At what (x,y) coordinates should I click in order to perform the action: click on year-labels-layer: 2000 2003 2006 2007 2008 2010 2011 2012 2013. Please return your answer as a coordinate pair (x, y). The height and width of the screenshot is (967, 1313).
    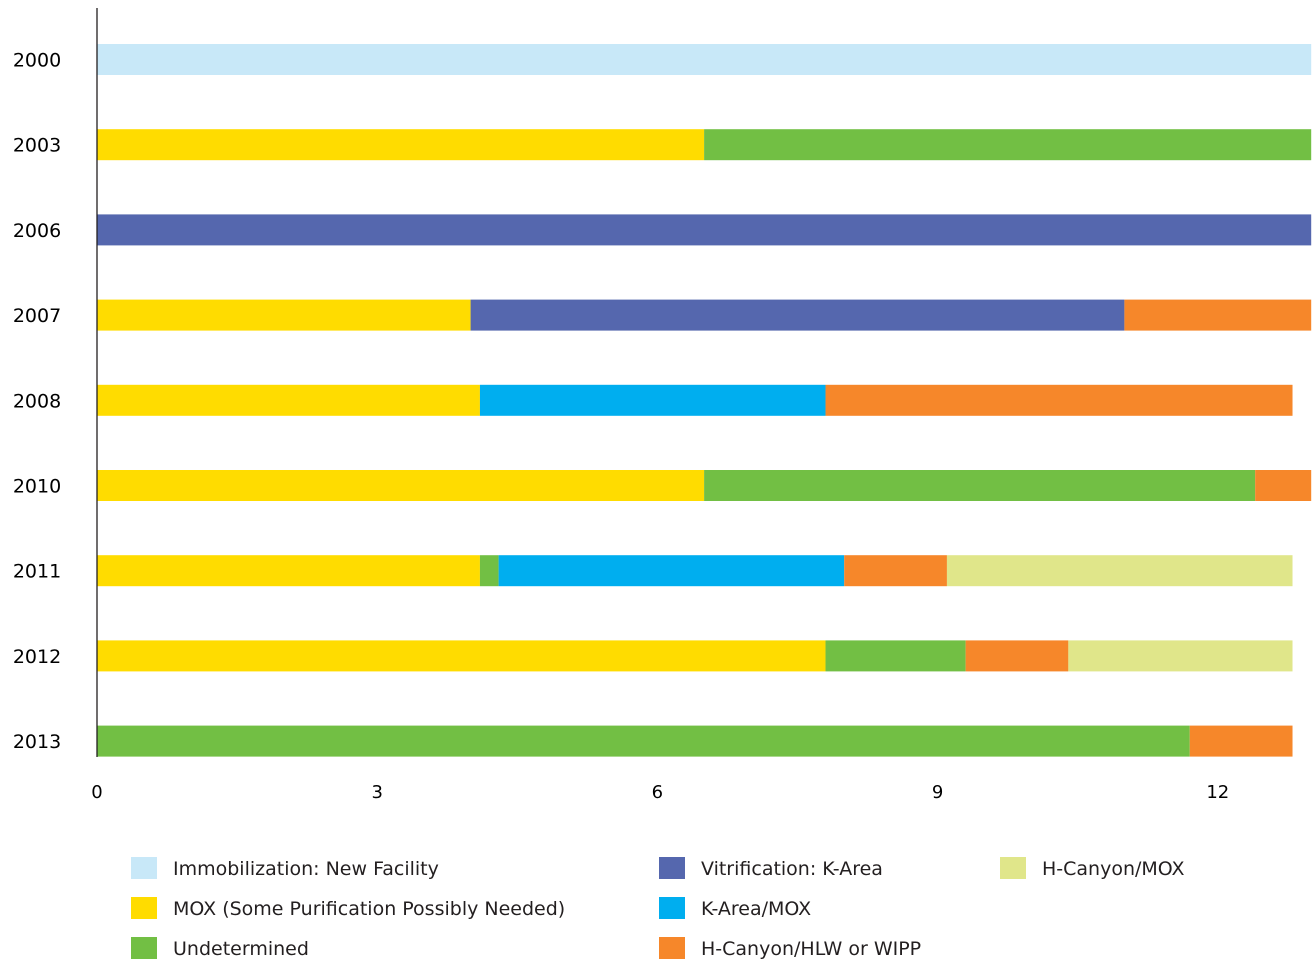
    Looking at the image, I should click on (37, 402).